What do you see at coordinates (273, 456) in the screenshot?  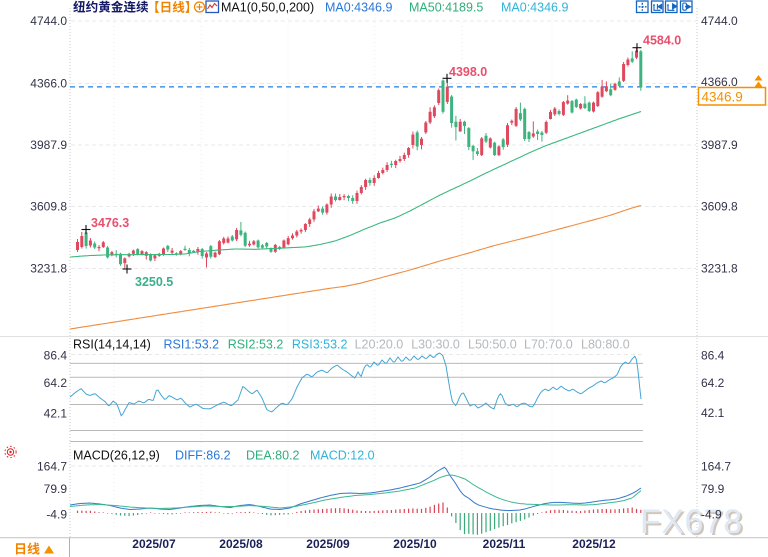 I see `svg-text: DEA:80.2` at bounding box center [273, 456].